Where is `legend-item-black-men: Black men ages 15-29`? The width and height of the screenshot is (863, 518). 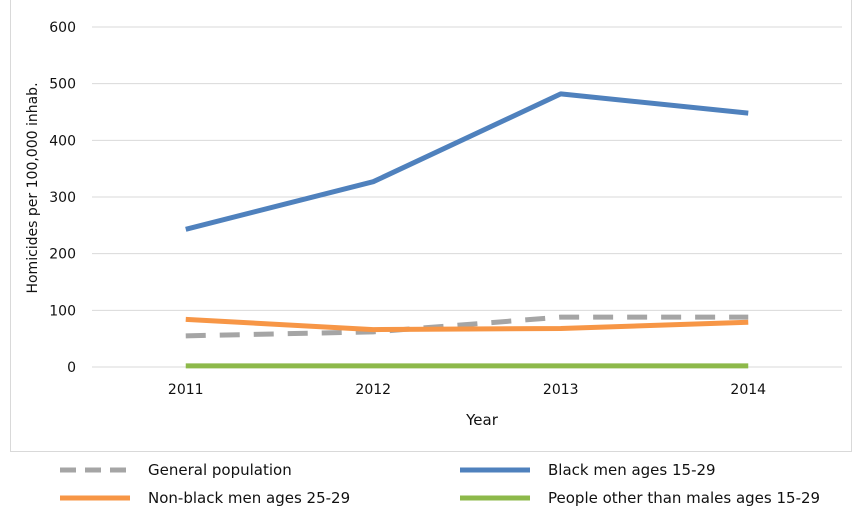 legend-item-black-men: Black men ages 15-29 is located at coordinates (588, 470).